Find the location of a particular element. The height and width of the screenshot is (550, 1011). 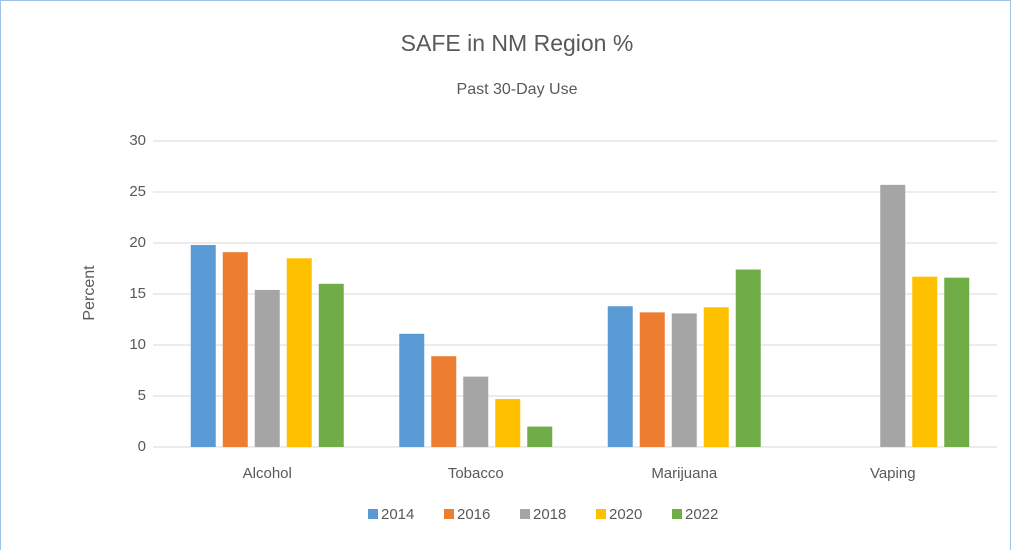

legend-label: 2022 is located at coordinates (701, 514).